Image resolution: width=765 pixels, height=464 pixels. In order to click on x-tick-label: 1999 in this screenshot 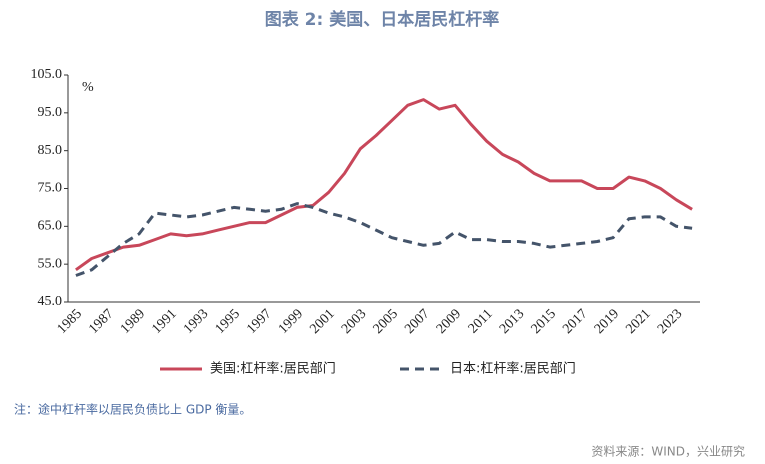, I will do `click(291, 321)`.